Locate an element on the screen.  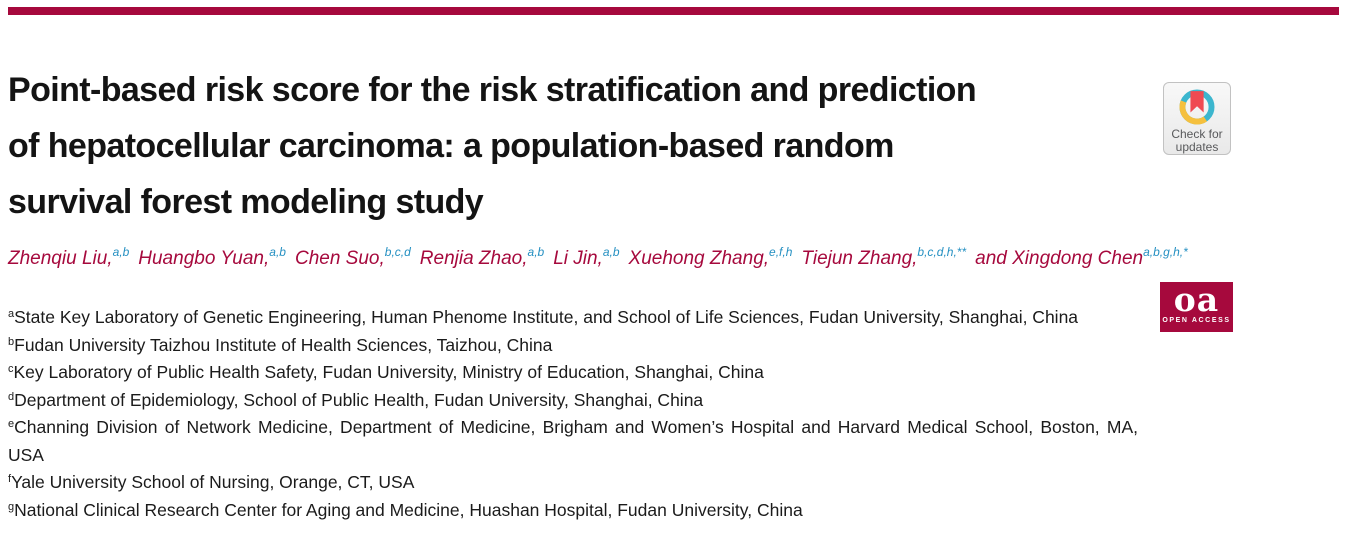
author-name: Zhenqiu Liu, is located at coordinates (60, 258).